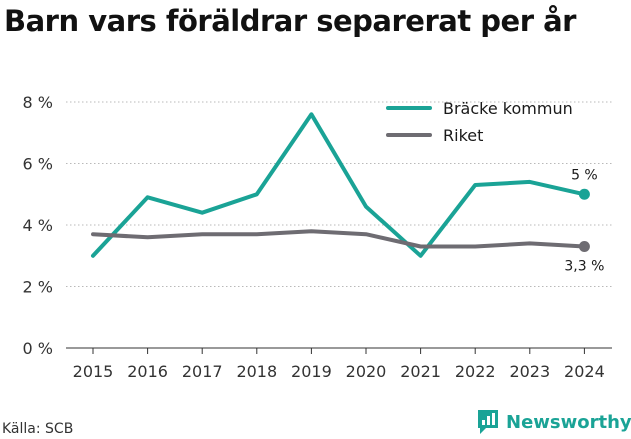 Image resolution: width=631 pixels, height=439 pixels. What do you see at coordinates (38, 164) in the screenshot?
I see `y-tick-label: 6 %` at bounding box center [38, 164].